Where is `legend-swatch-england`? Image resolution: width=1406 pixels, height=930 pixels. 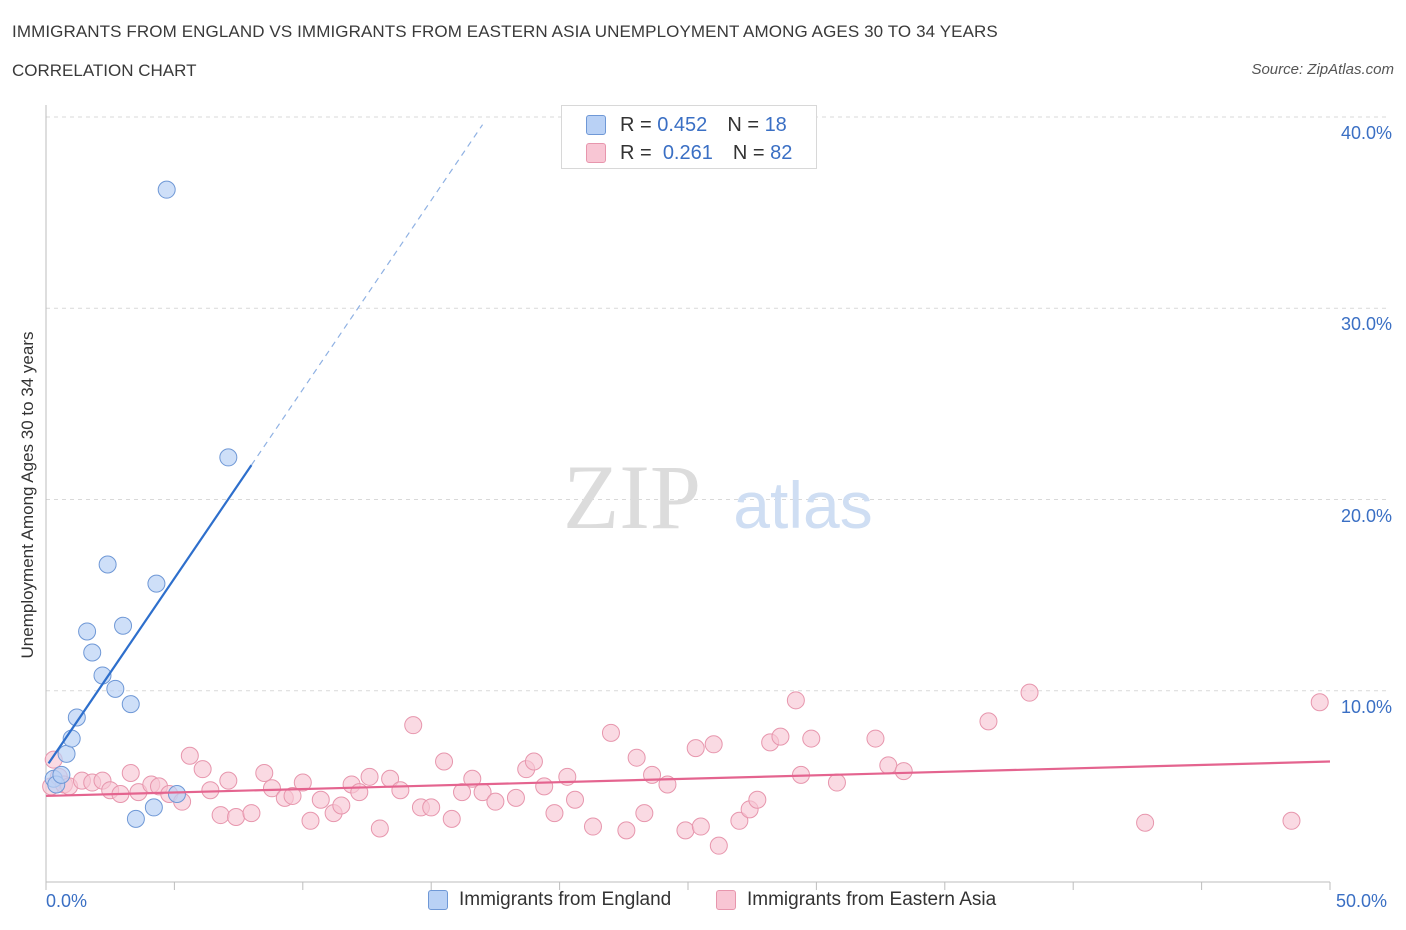 legend-swatch-england is located at coordinates (596, 125).